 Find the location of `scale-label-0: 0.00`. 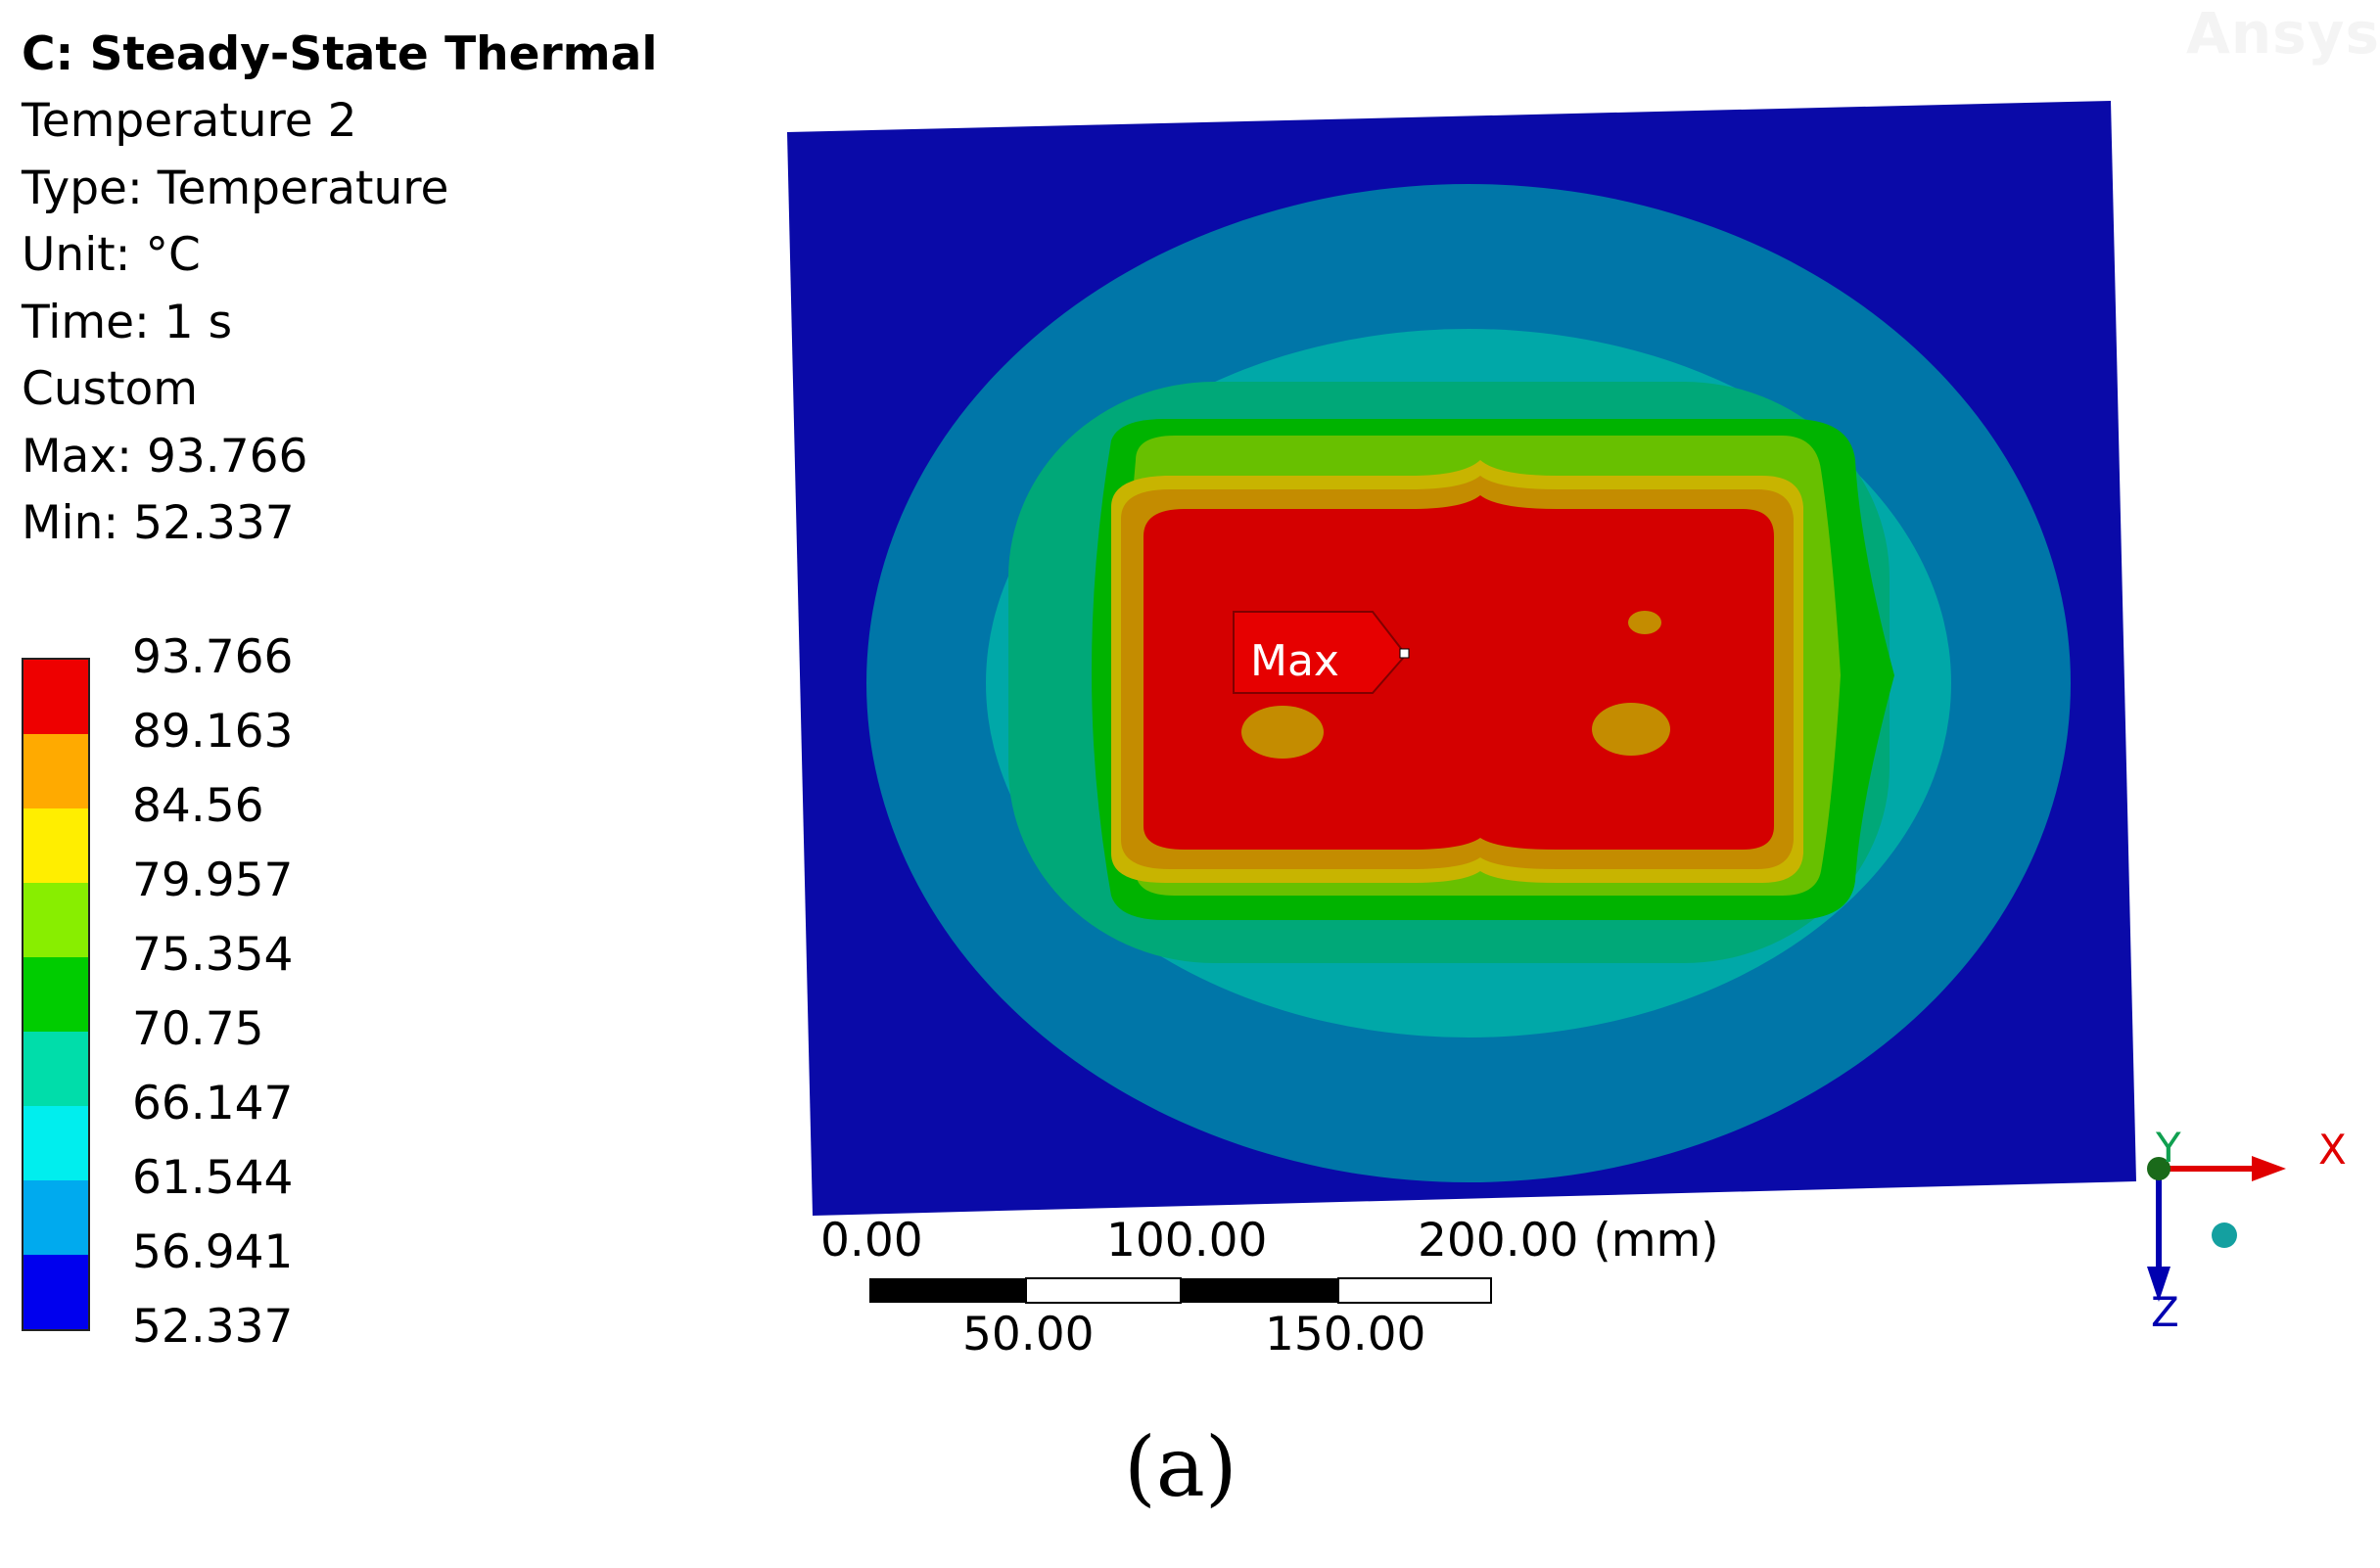

scale-label-0: 0.00 is located at coordinates (871, 1241).